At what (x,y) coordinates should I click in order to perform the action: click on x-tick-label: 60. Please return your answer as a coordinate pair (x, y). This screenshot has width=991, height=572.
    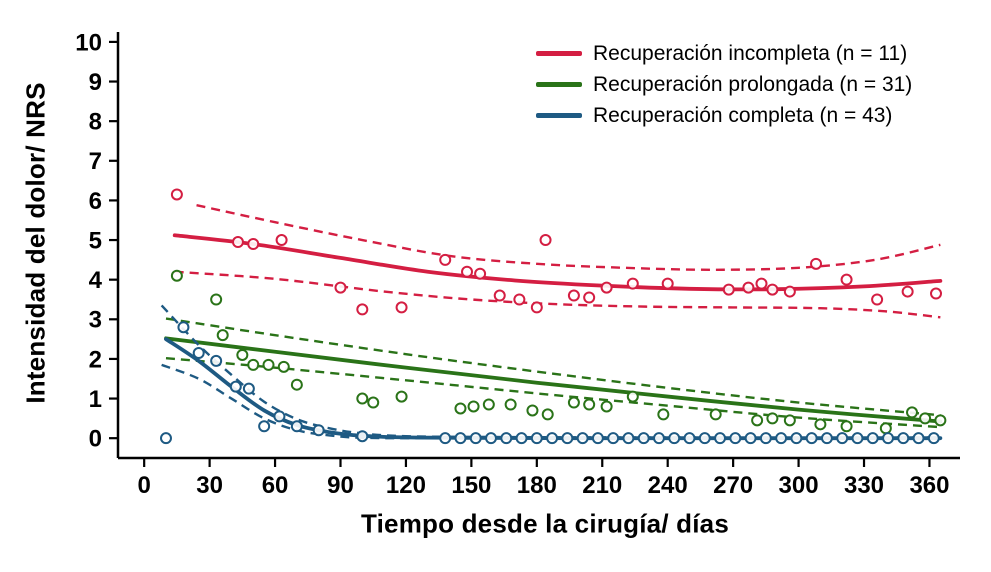
    Looking at the image, I should click on (275, 485).